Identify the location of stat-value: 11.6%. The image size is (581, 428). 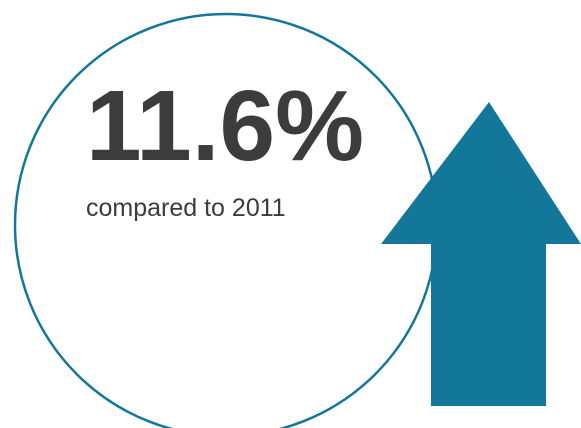
(225, 126).